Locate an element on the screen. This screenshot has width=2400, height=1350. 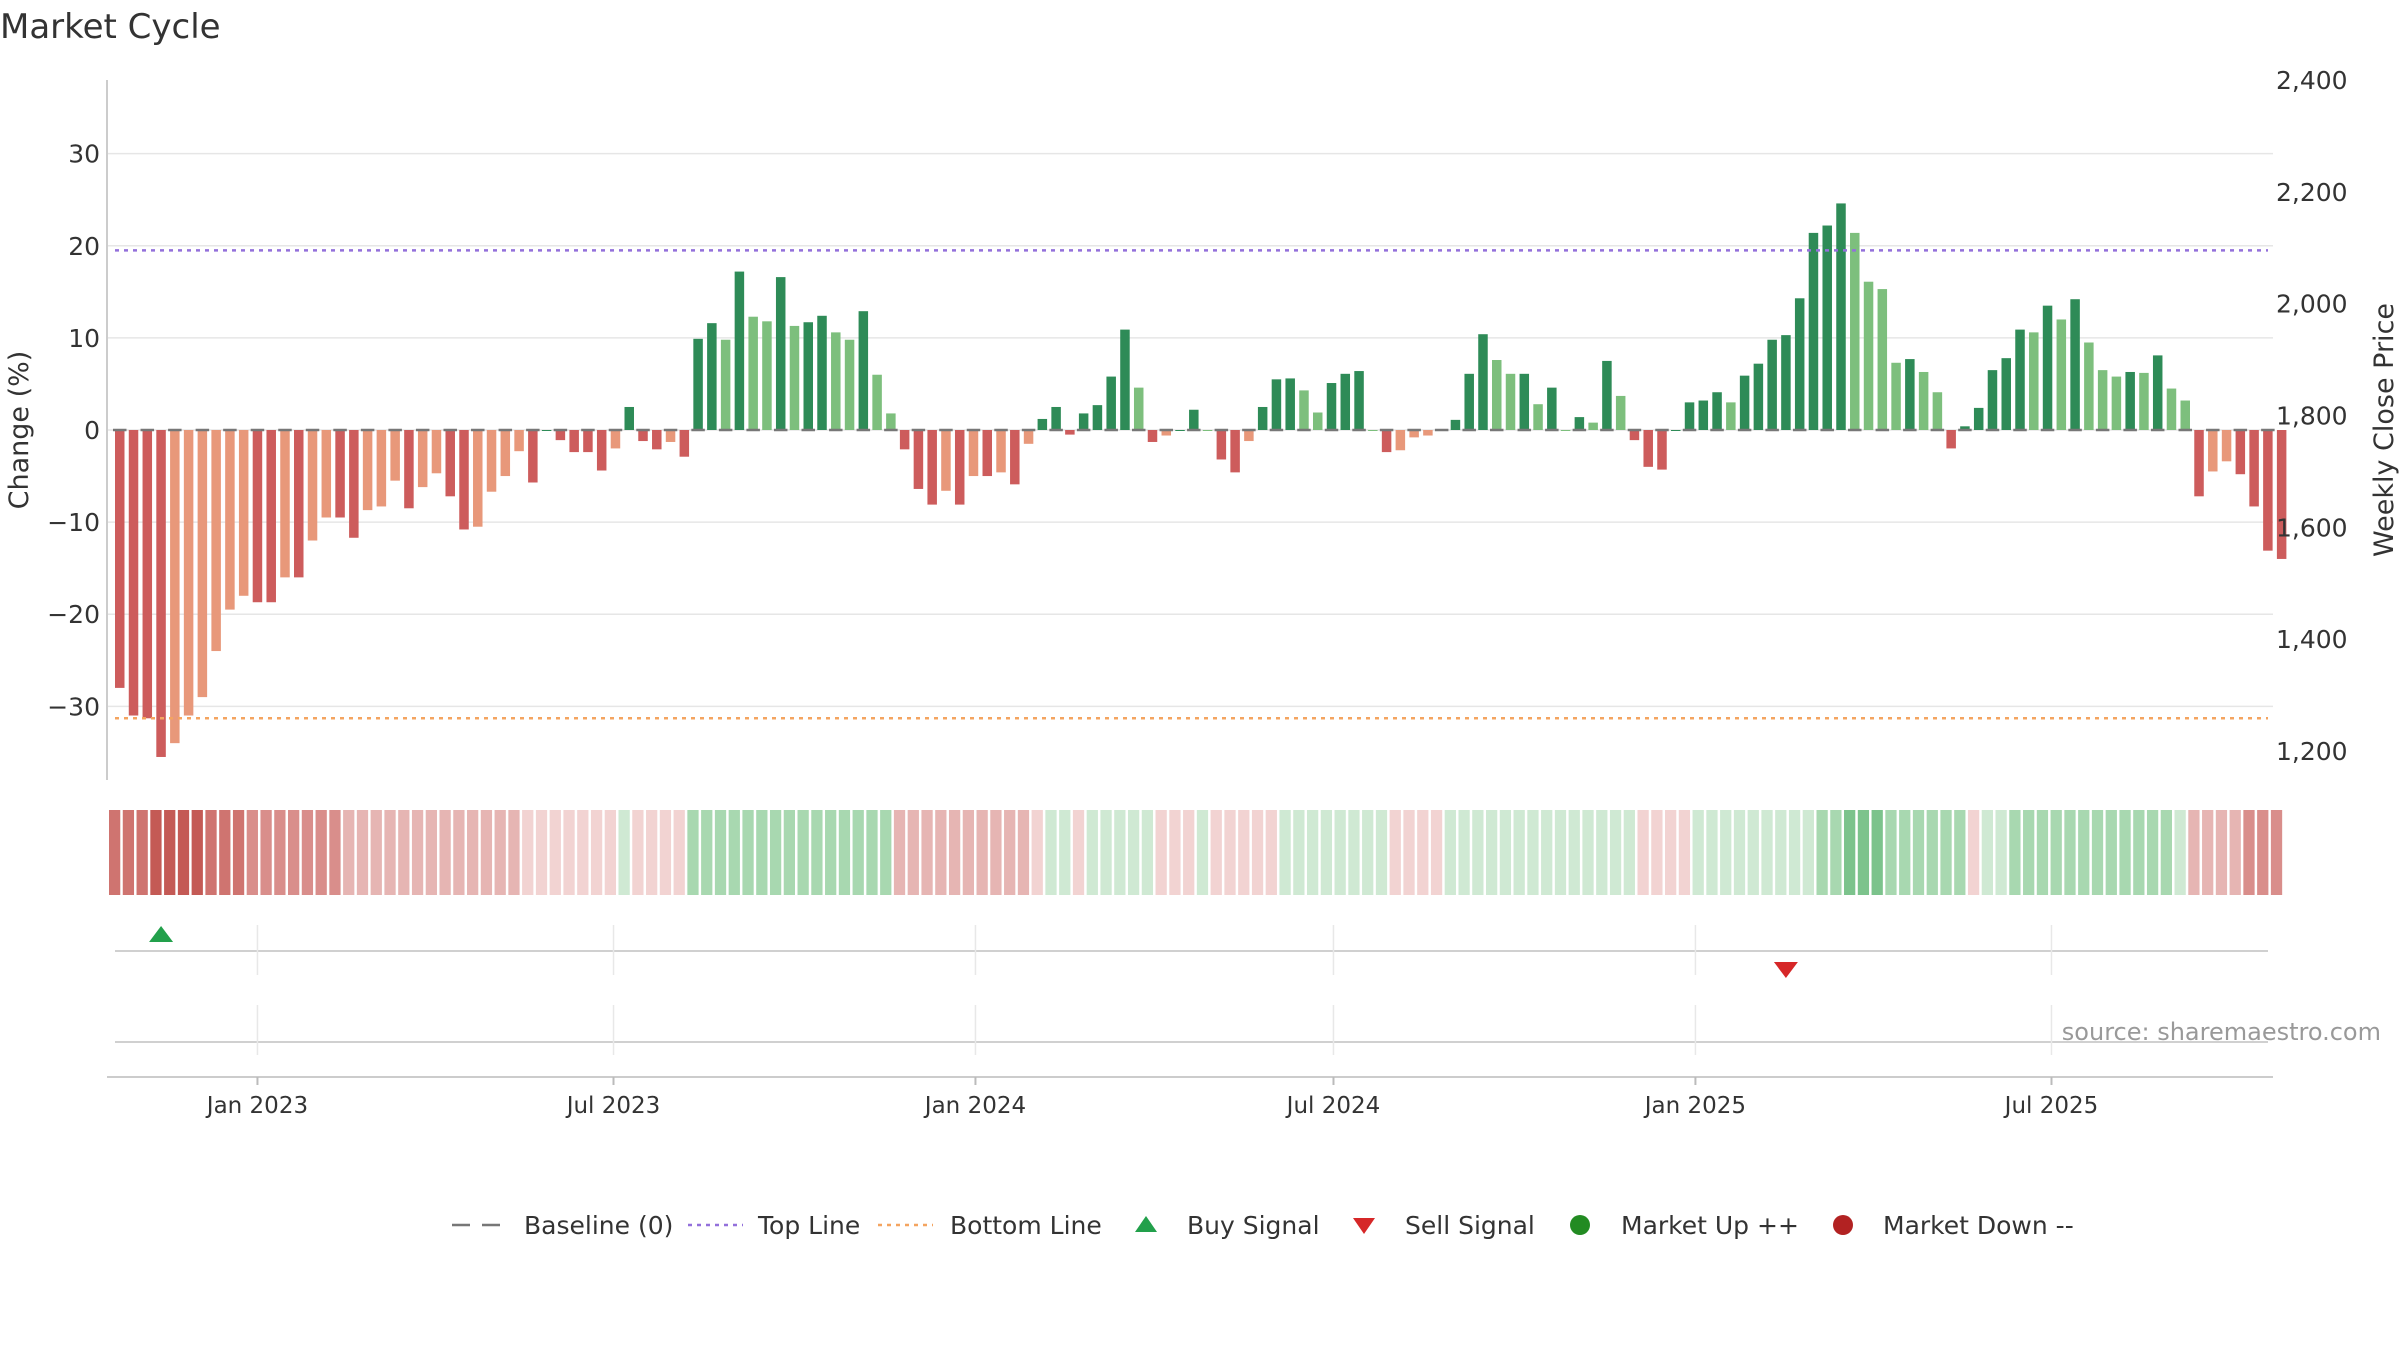
signal-markers is located at coordinates (973, 952).